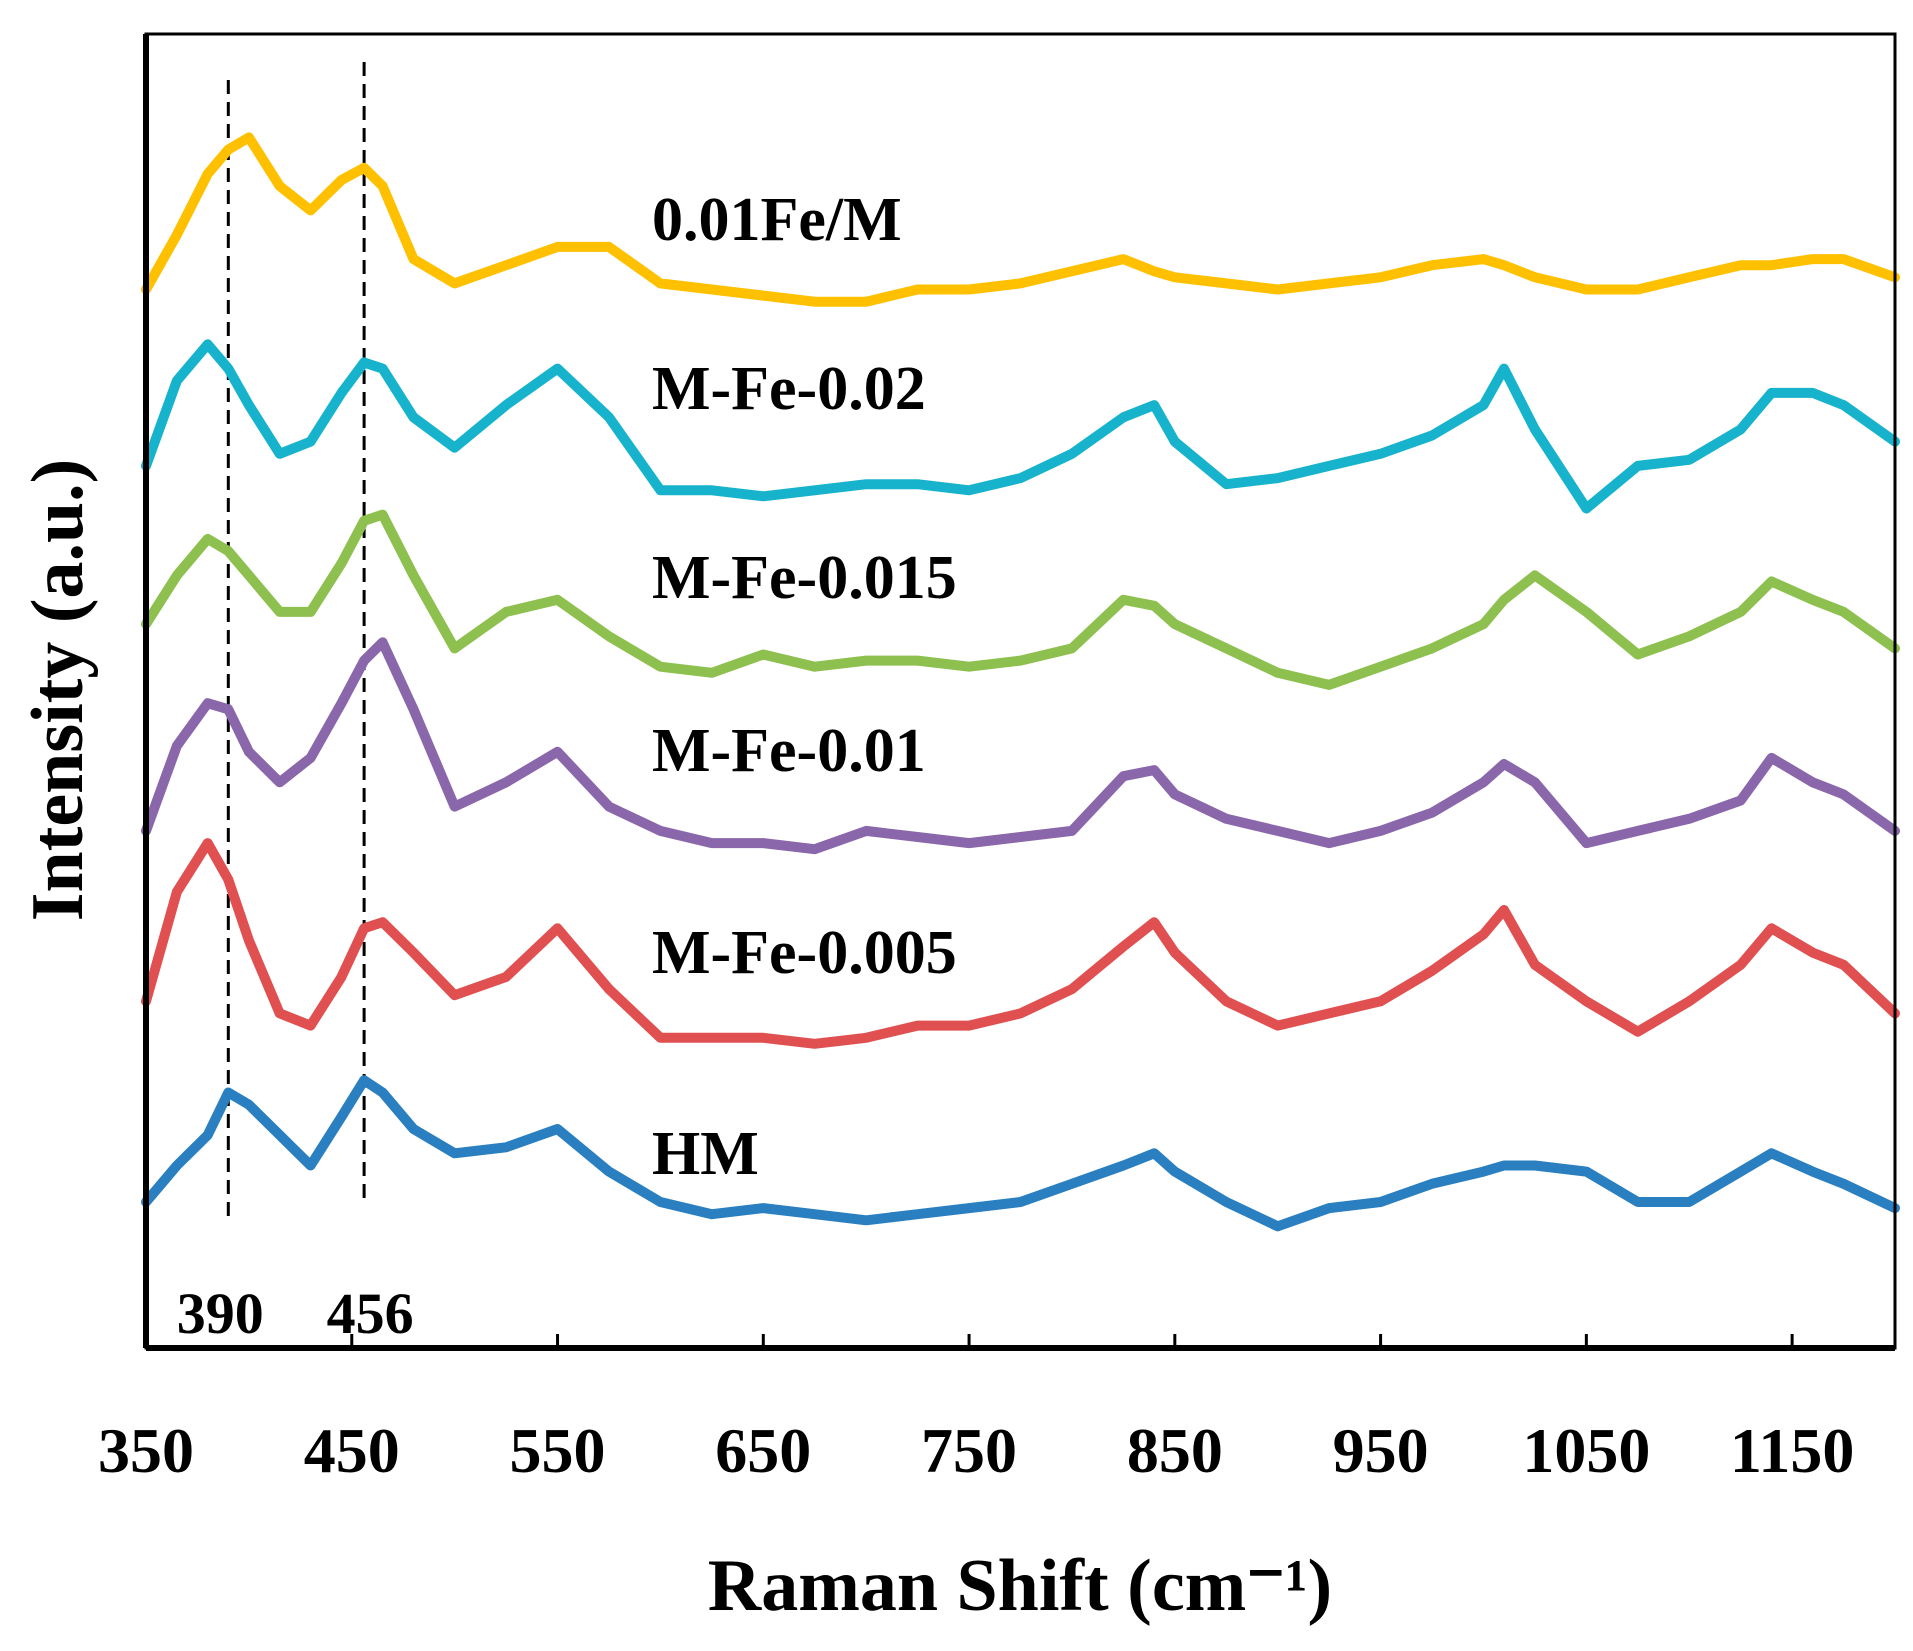 This screenshot has height=1651, width=1913. I want to click on reference-label: 456, so click(370, 1313).